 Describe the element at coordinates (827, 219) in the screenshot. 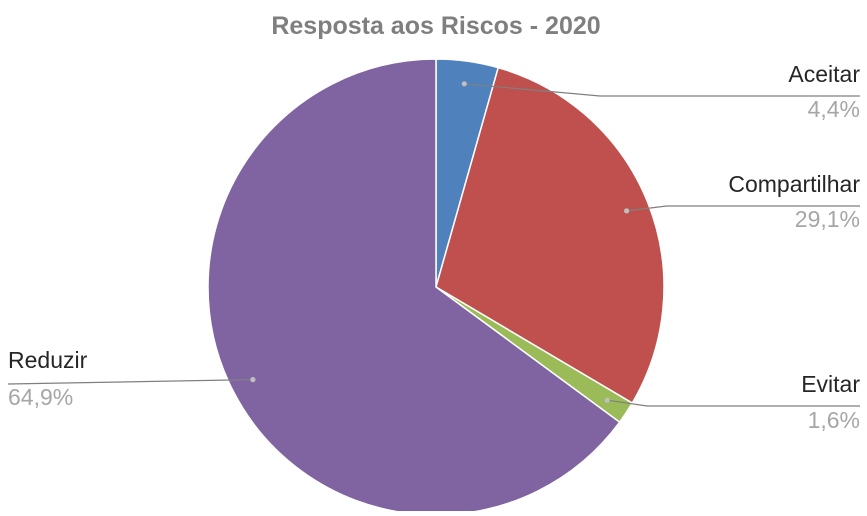

I see `slice-value-compartilhar: 29,1%` at that location.